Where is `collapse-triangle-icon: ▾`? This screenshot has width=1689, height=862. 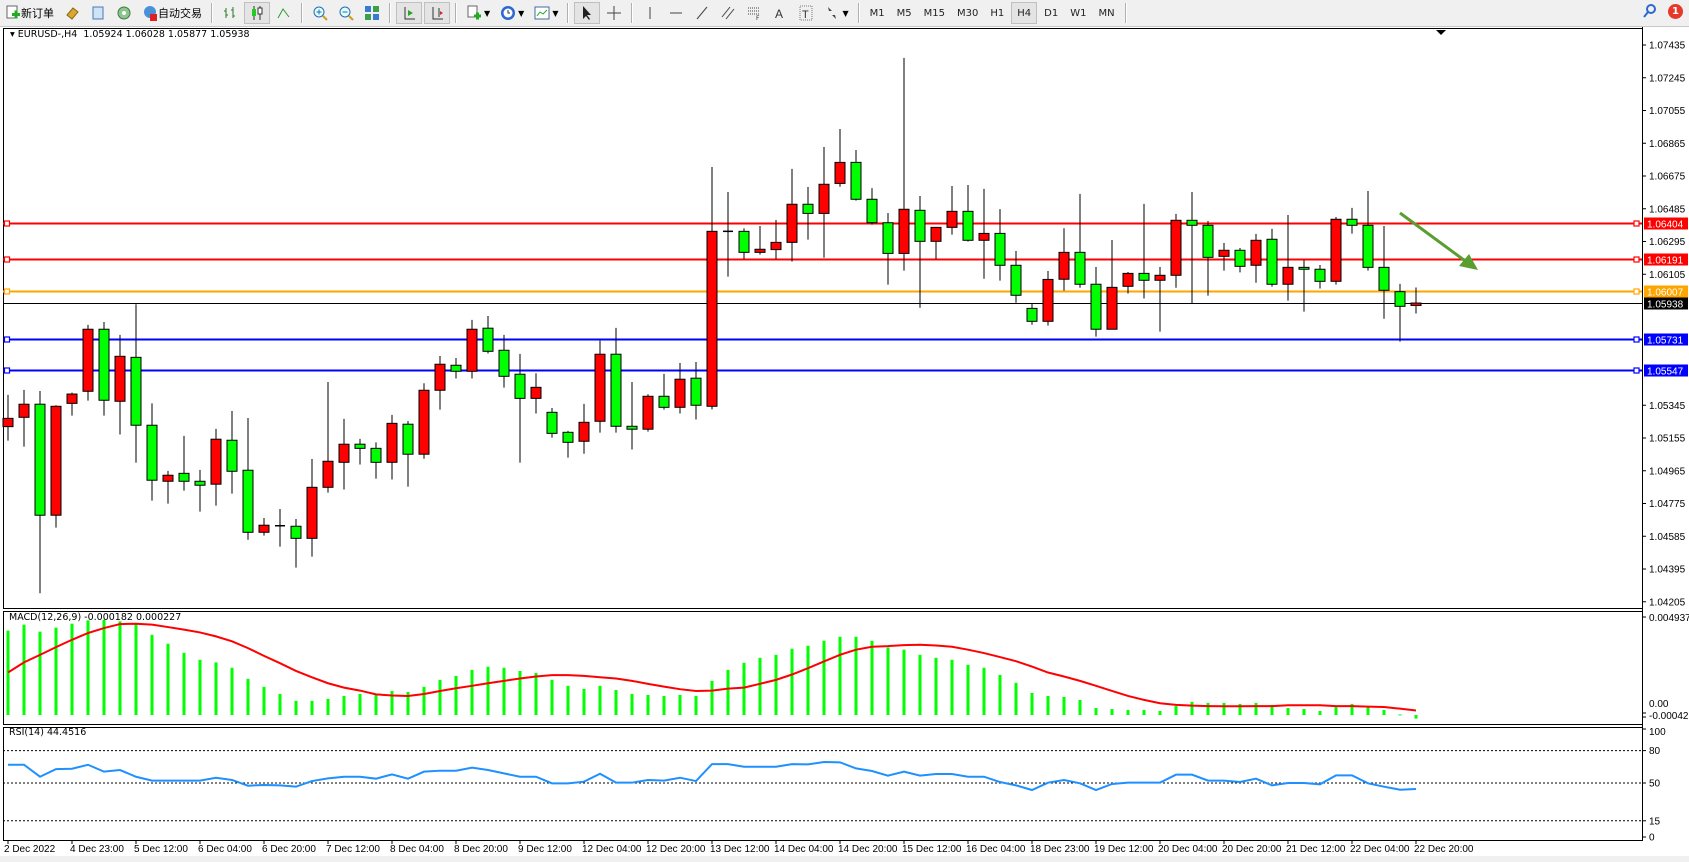 collapse-triangle-icon: ▾ is located at coordinates (14, 34).